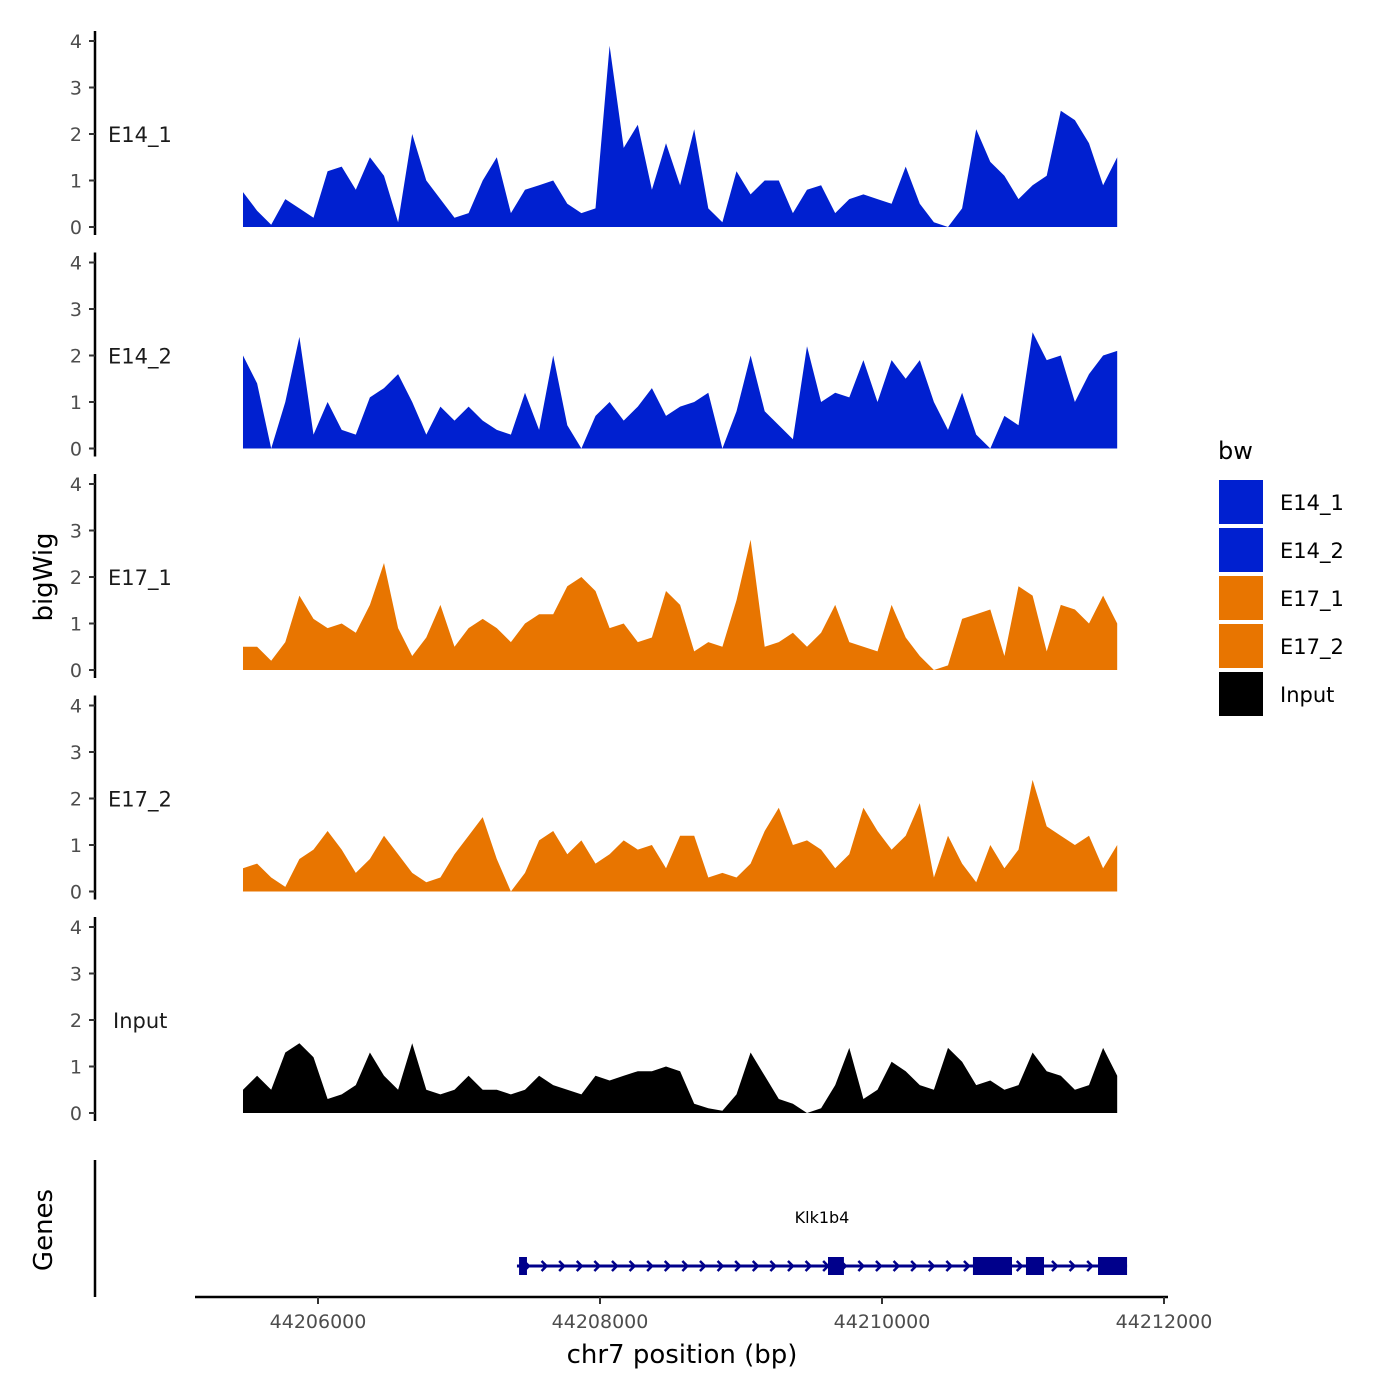 This screenshot has height=1400, width=1400. Describe the element at coordinates (682, 1355) in the screenshot. I see `x-axis-title: chr7 position (bp)` at that location.